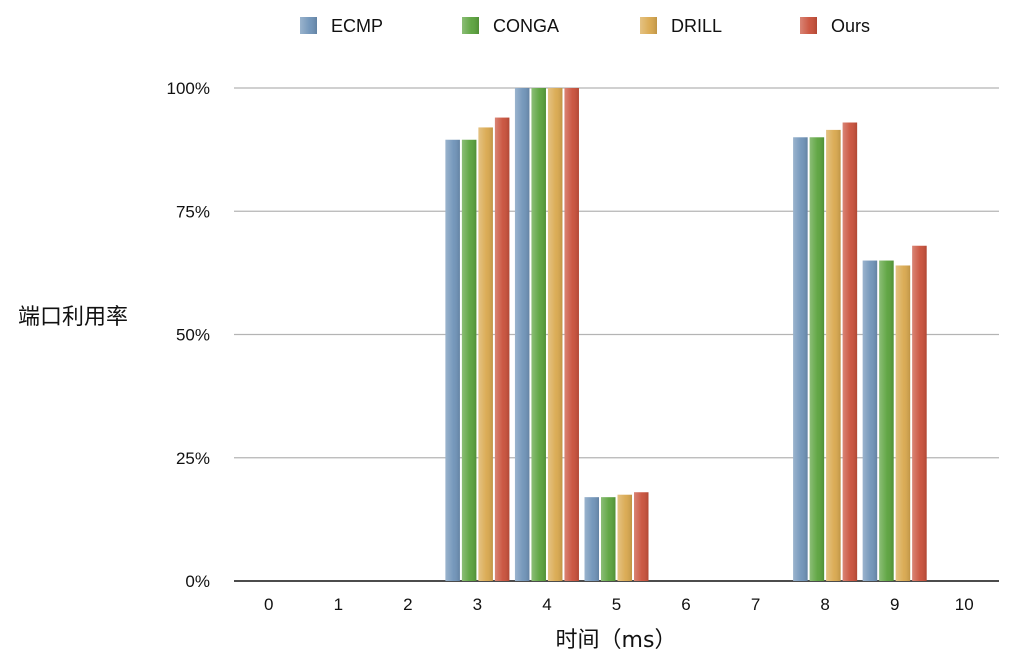 The height and width of the screenshot is (659, 1023). What do you see at coordinates (188, 88) in the screenshot?
I see `y-tick-label: 100%` at bounding box center [188, 88].